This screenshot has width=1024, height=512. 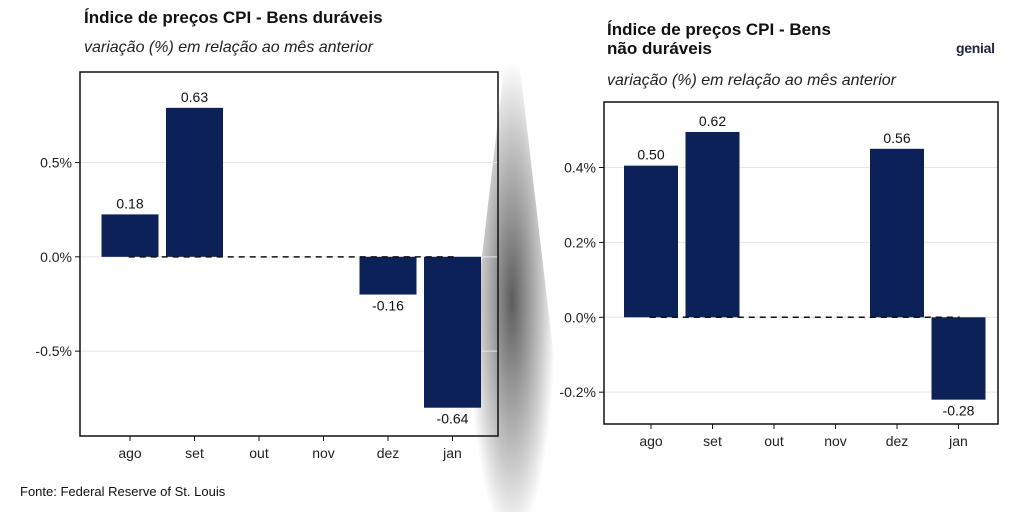 I want to click on left-xtick-label: jan, so click(x=452, y=453).